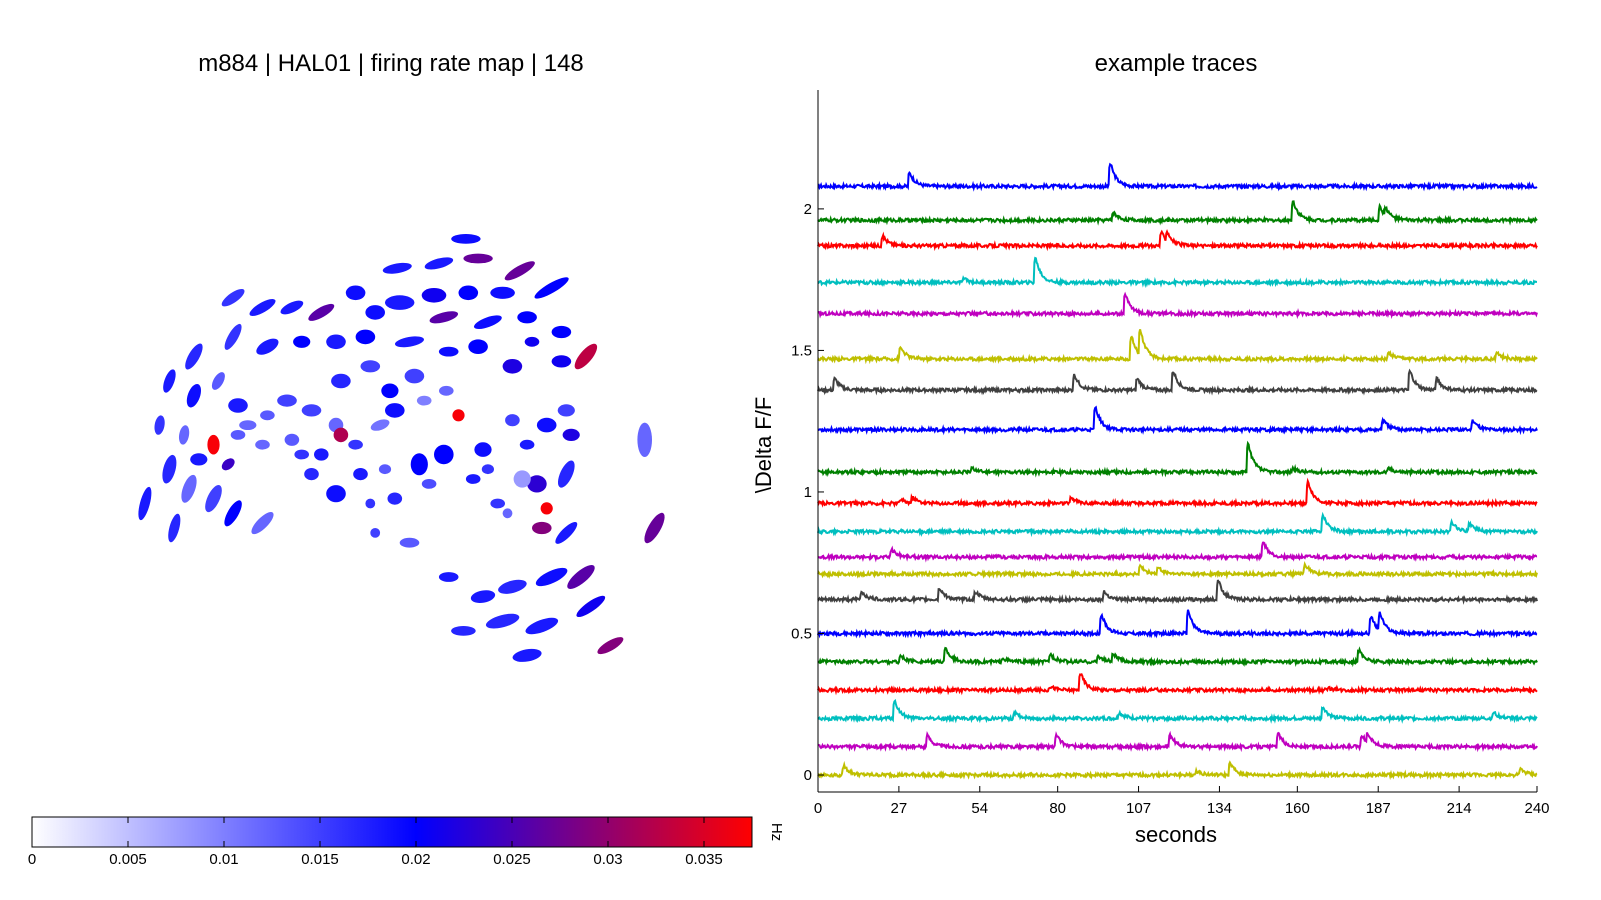  I want to click on x-tick-label: 187, so click(1378, 808).